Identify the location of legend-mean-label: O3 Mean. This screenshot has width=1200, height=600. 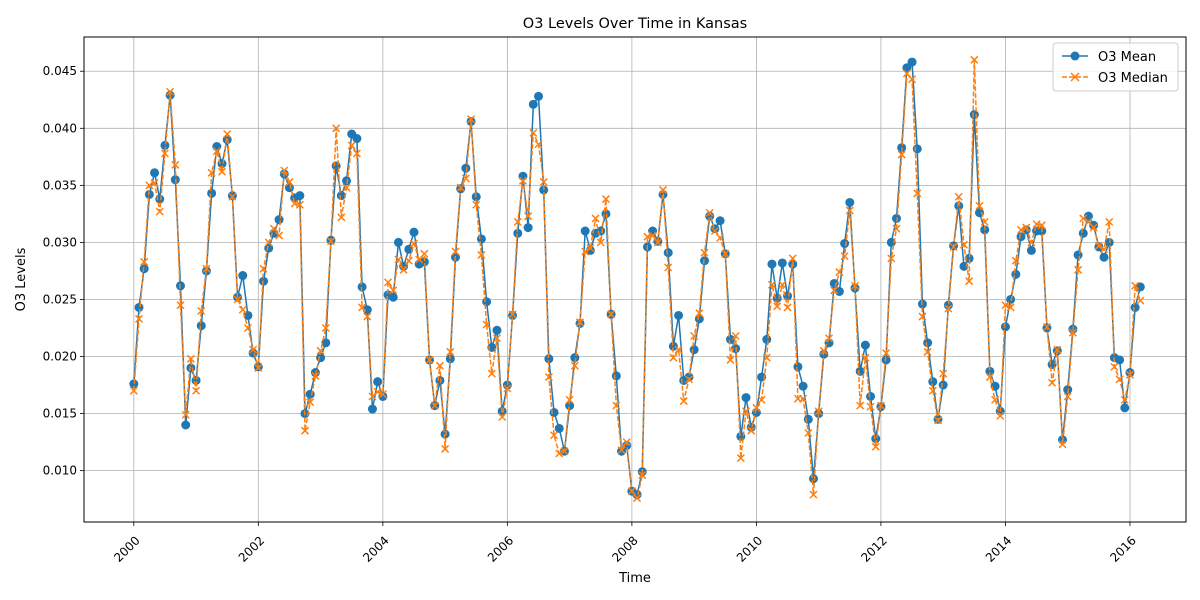
(1127, 57).